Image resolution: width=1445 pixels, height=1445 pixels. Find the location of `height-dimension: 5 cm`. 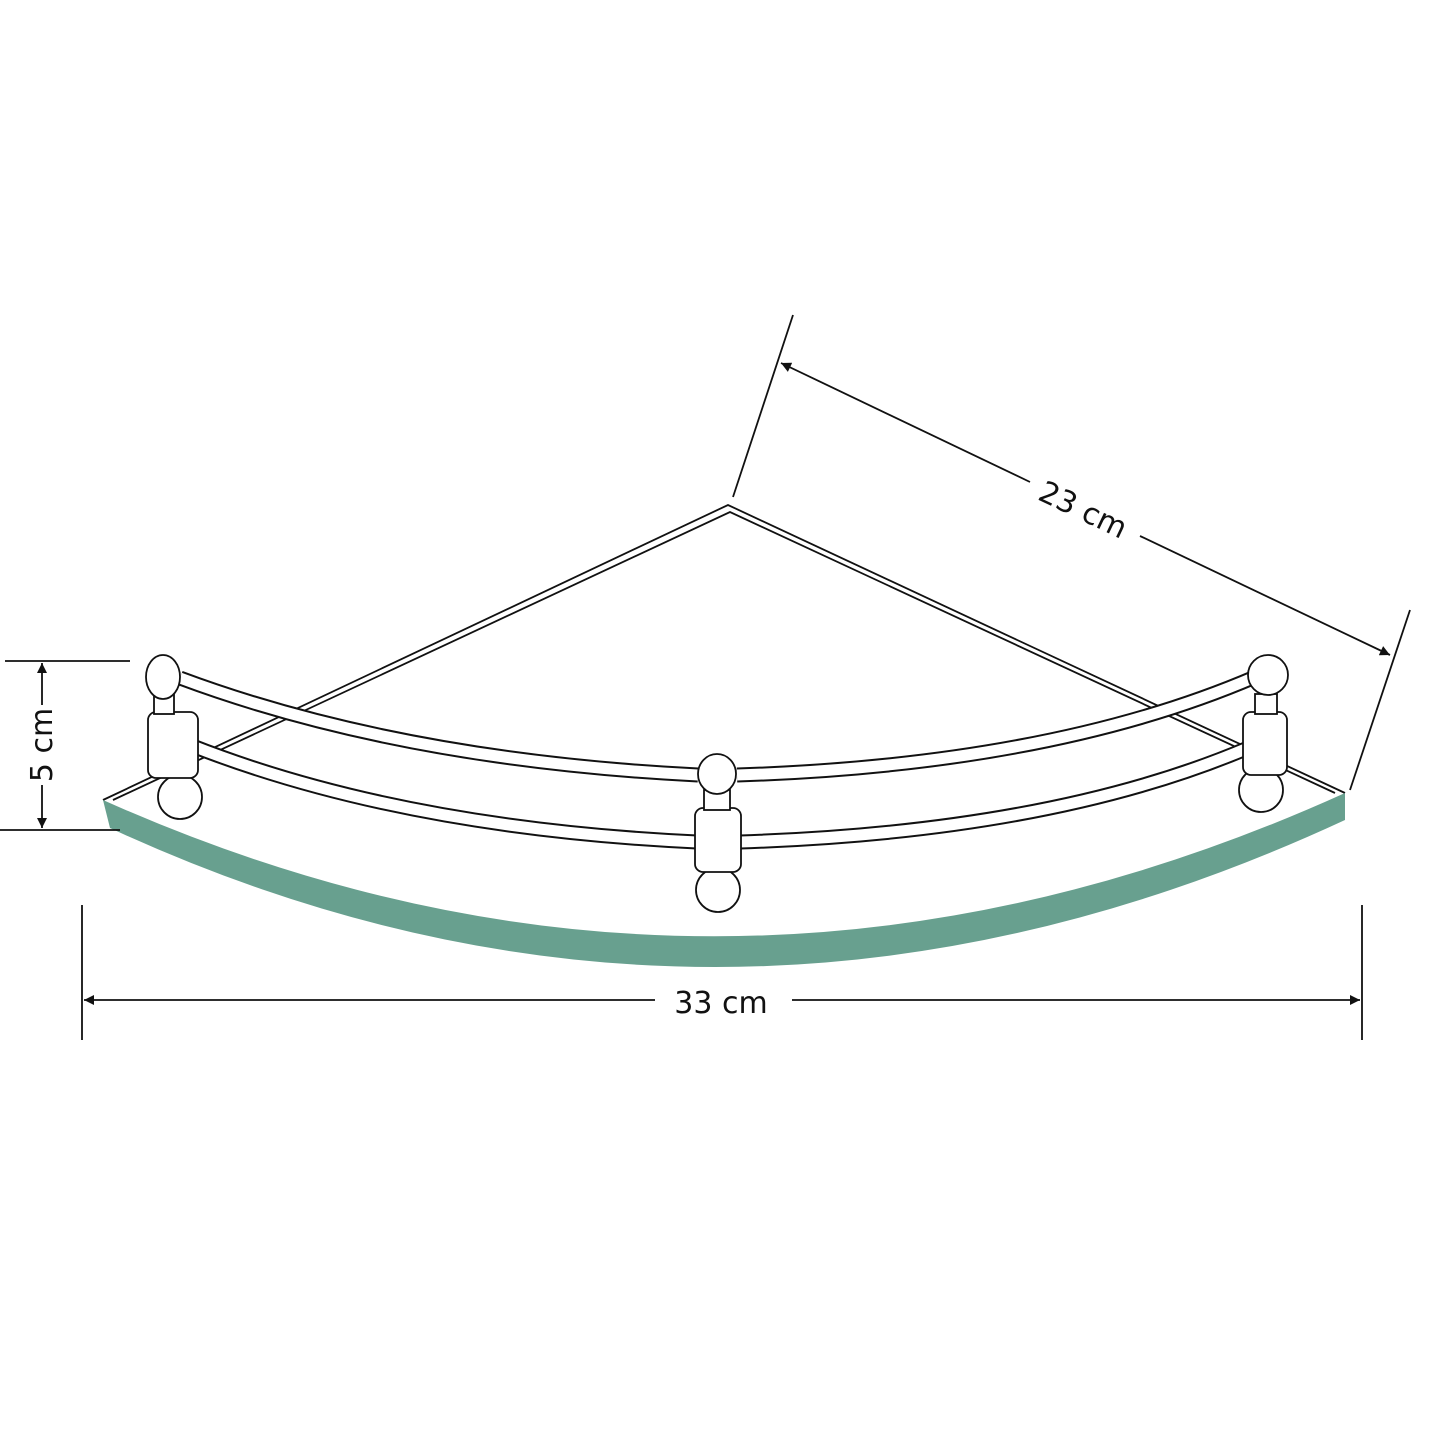

height-dimension: 5 cm is located at coordinates (65, 745).